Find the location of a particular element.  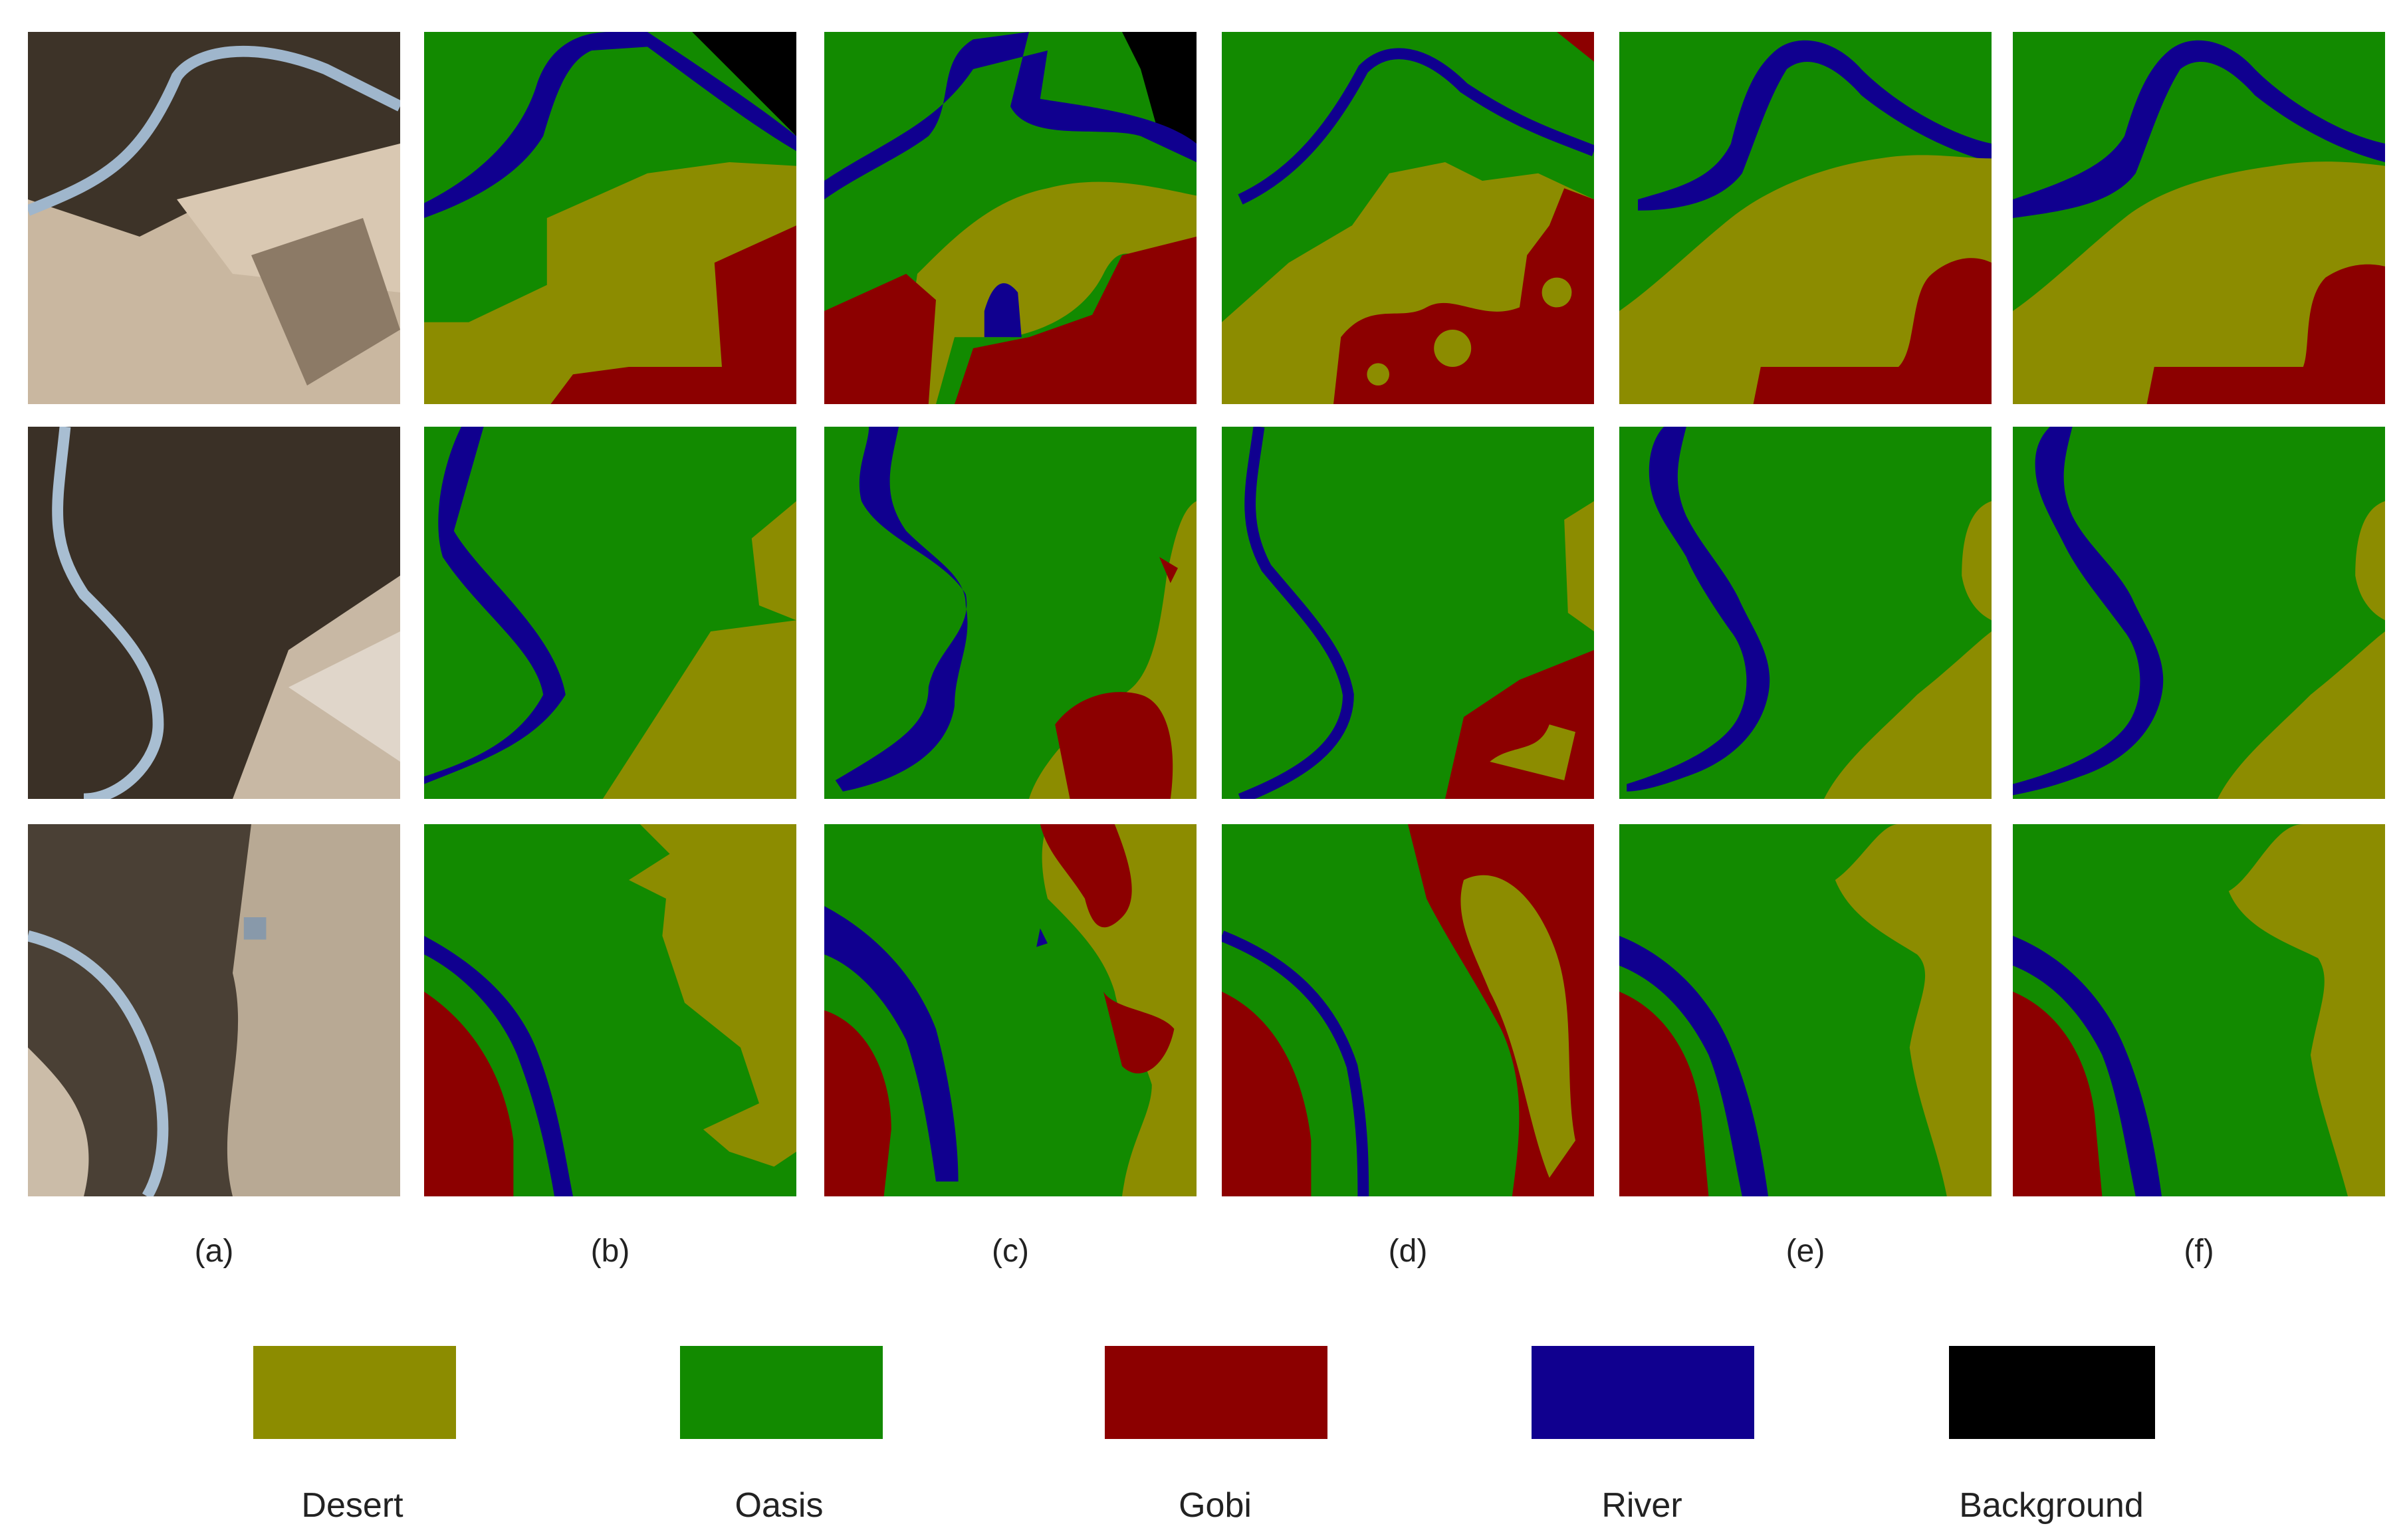

legend-swatch-oasis is located at coordinates (781, 1392).